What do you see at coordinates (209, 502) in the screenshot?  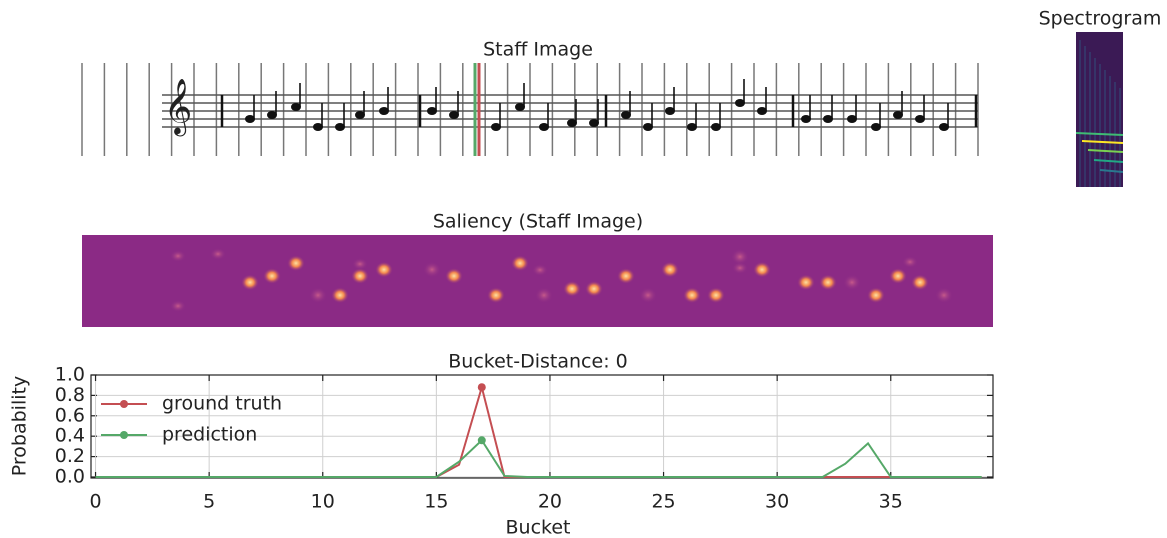 I see `x-tick-label: 5` at bounding box center [209, 502].